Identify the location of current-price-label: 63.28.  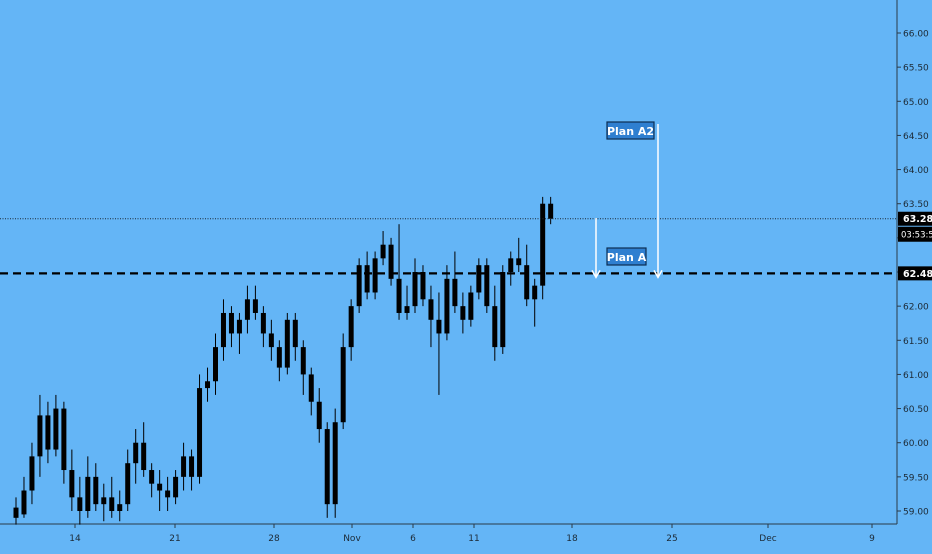
(917, 219).